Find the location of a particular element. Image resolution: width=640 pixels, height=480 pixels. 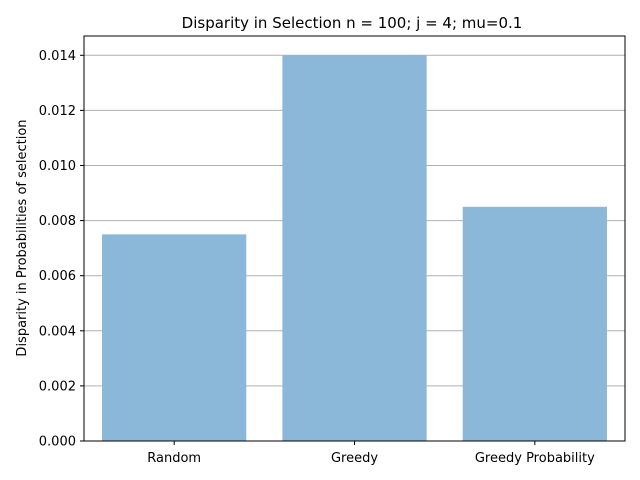

y-axis-label: Disparity in Probabilities of selection is located at coordinates (22, 237).